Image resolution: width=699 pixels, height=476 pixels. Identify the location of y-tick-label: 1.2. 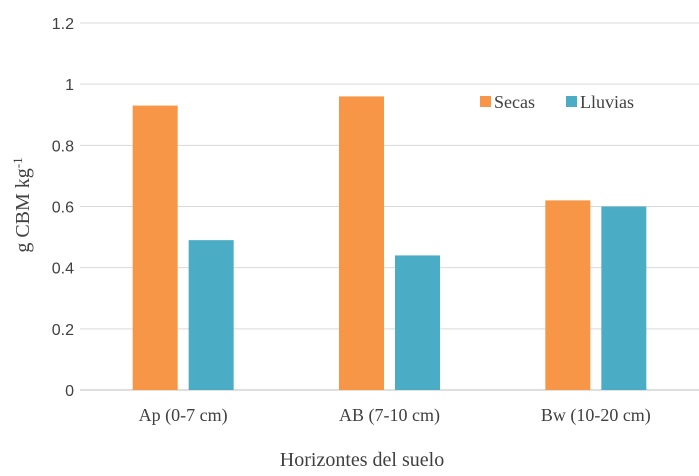
(63, 24).